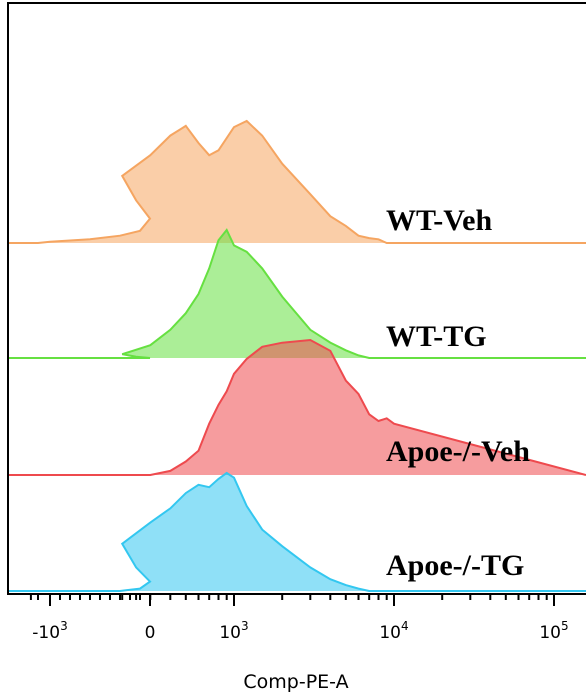 The width and height of the screenshot is (586, 700). I want to click on series-label-2: WT-TG, so click(436, 336).